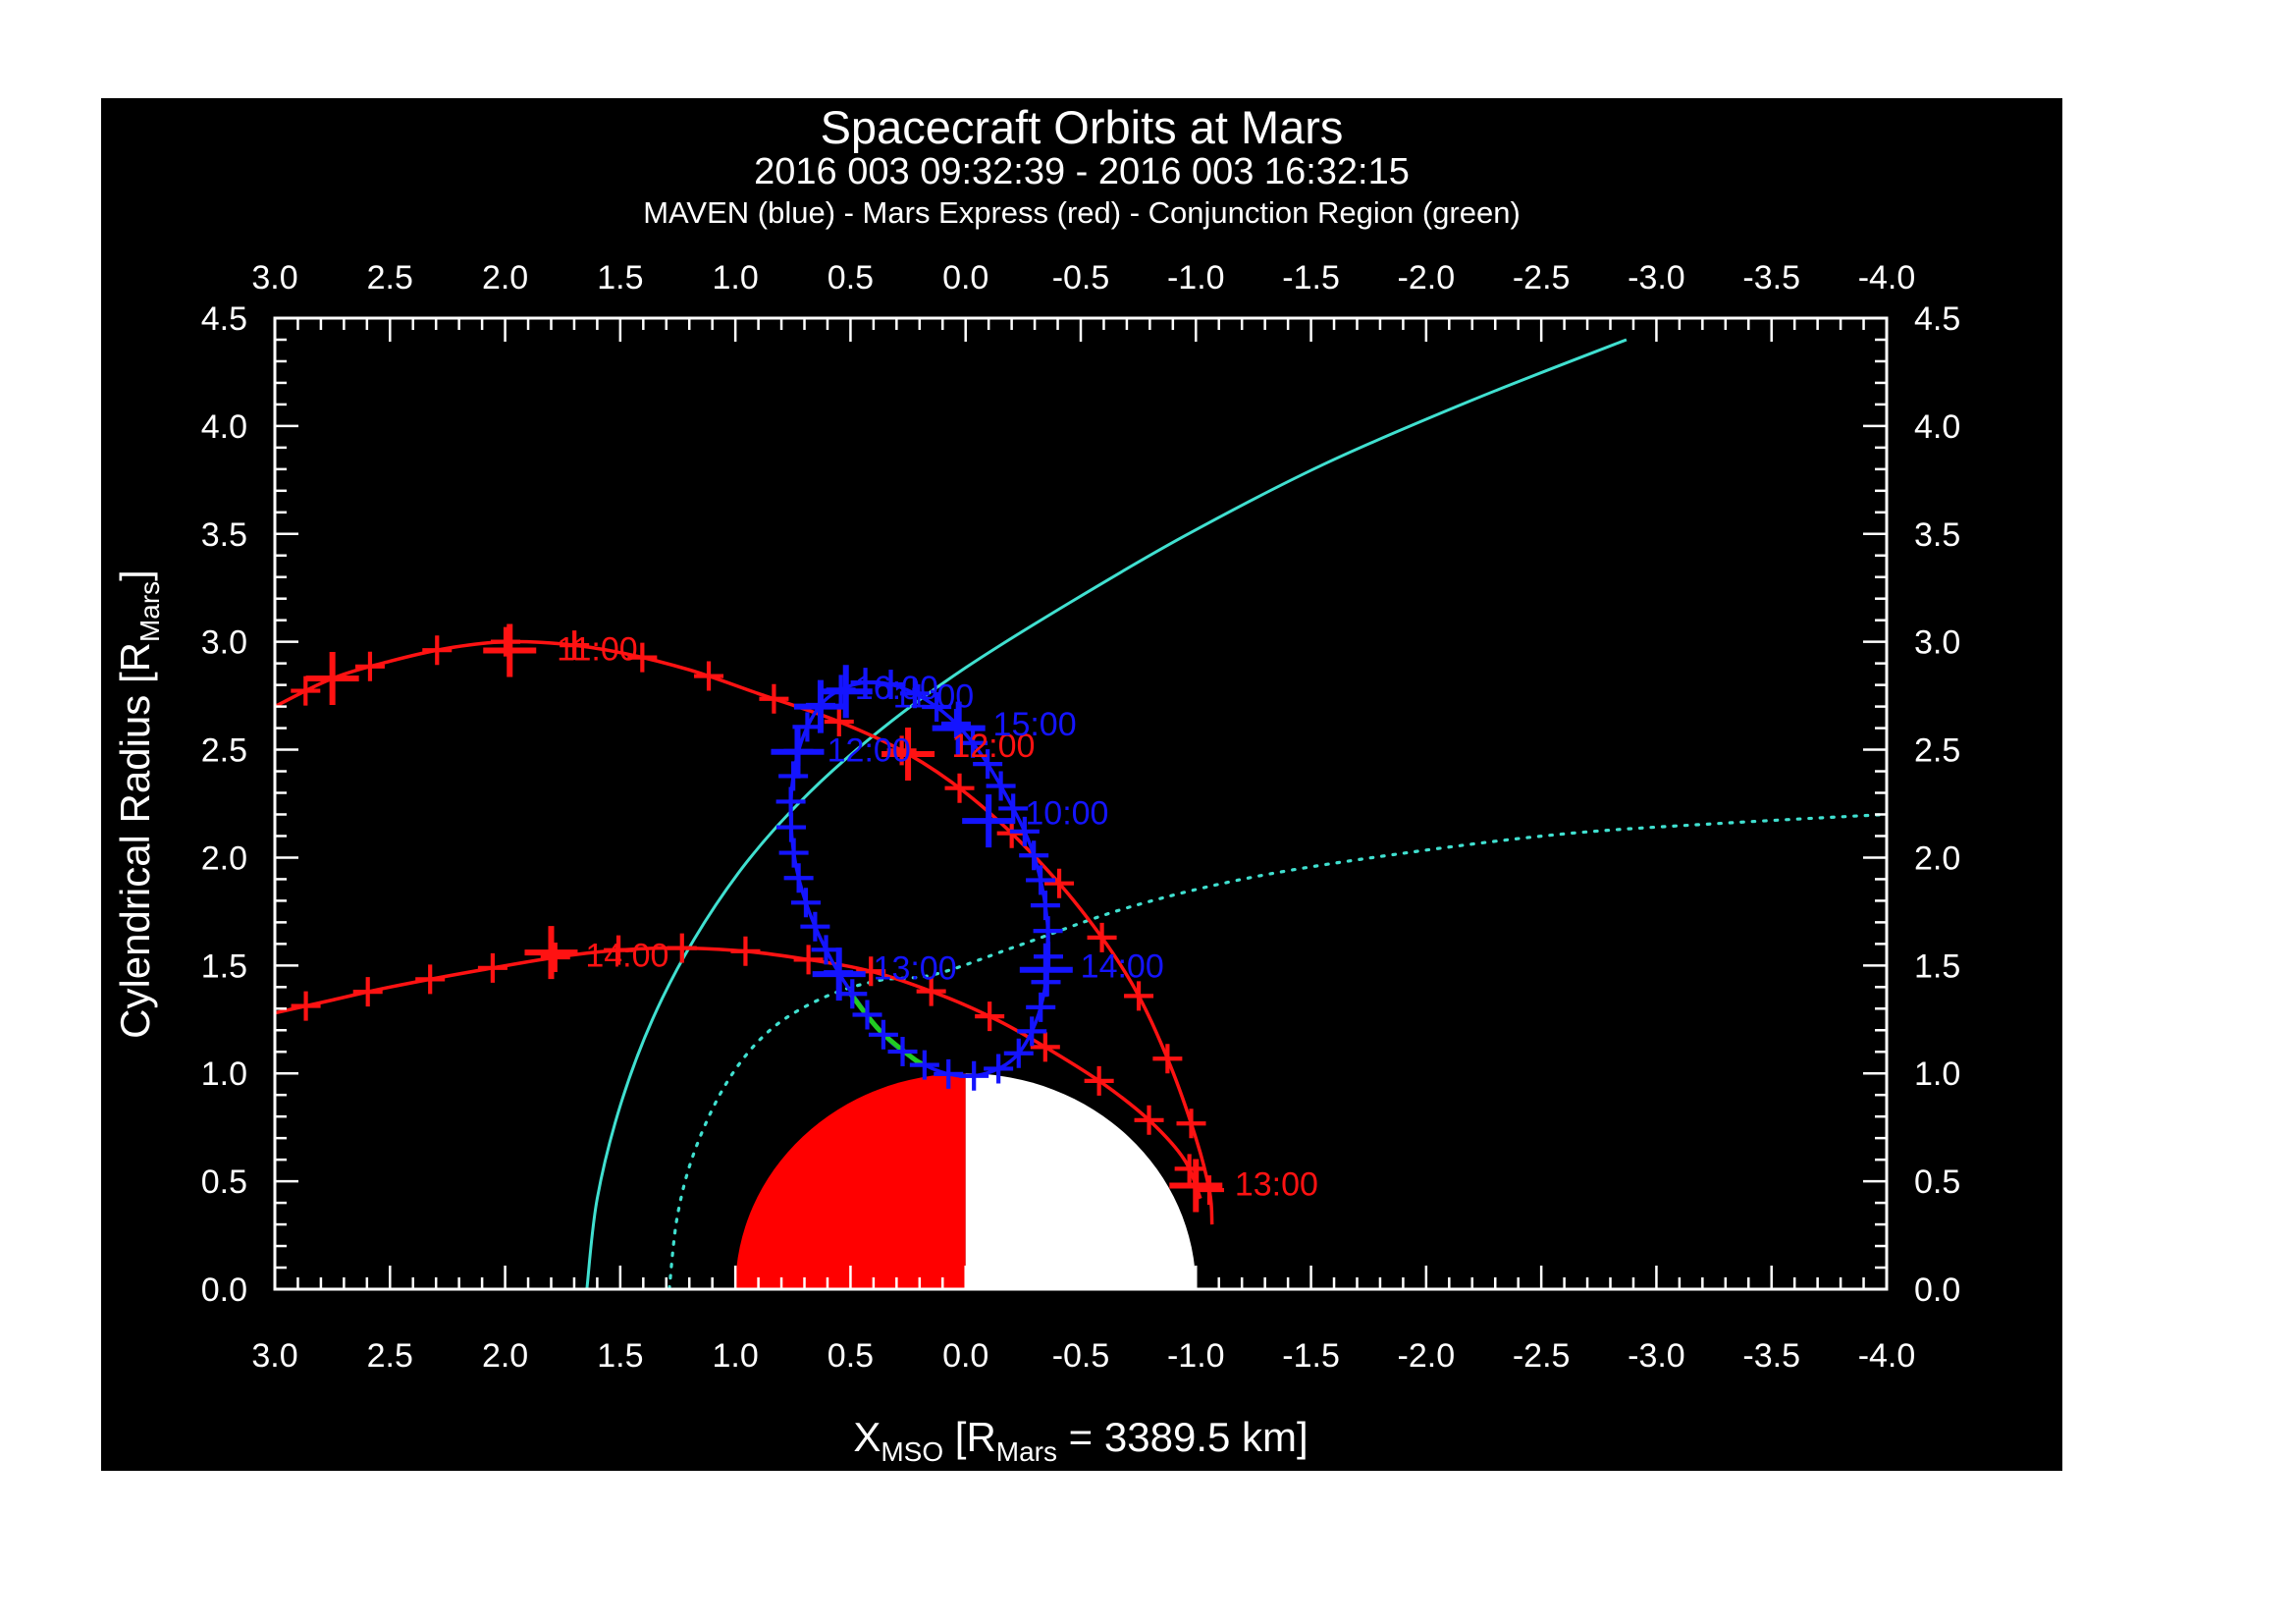  What do you see at coordinates (1196, 1356) in the screenshot?
I see `x-bottom-tick-label: -1.0` at bounding box center [1196, 1356].